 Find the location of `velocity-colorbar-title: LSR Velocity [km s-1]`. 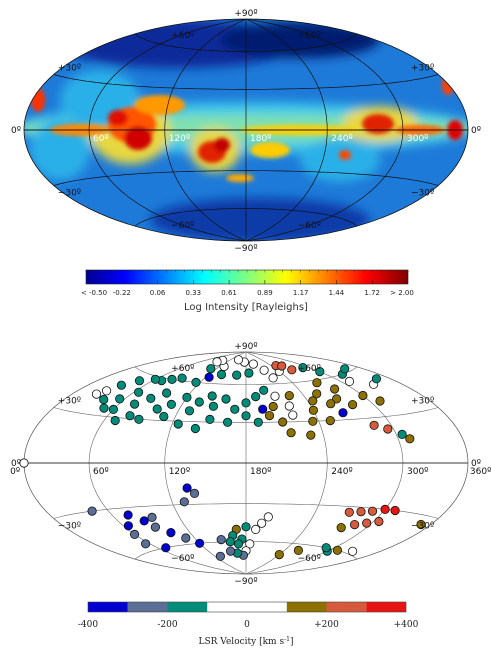

velocity-colorbar-title: LSR Velocity [km s-1] is located at coordinates (246, 641).